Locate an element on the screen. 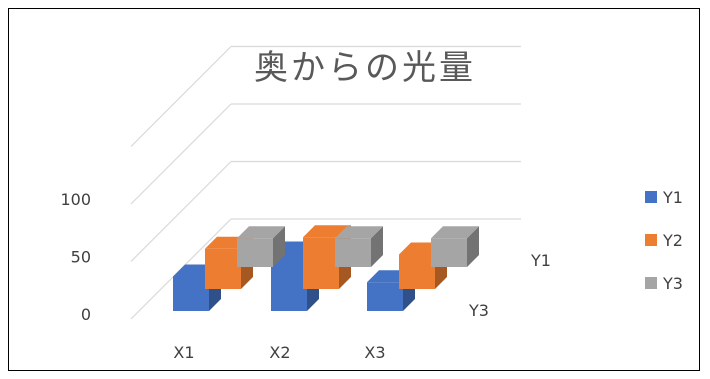 This screenshot has width=710, height=379. y-tick-label: 100 is located at coordinates (75, 199).